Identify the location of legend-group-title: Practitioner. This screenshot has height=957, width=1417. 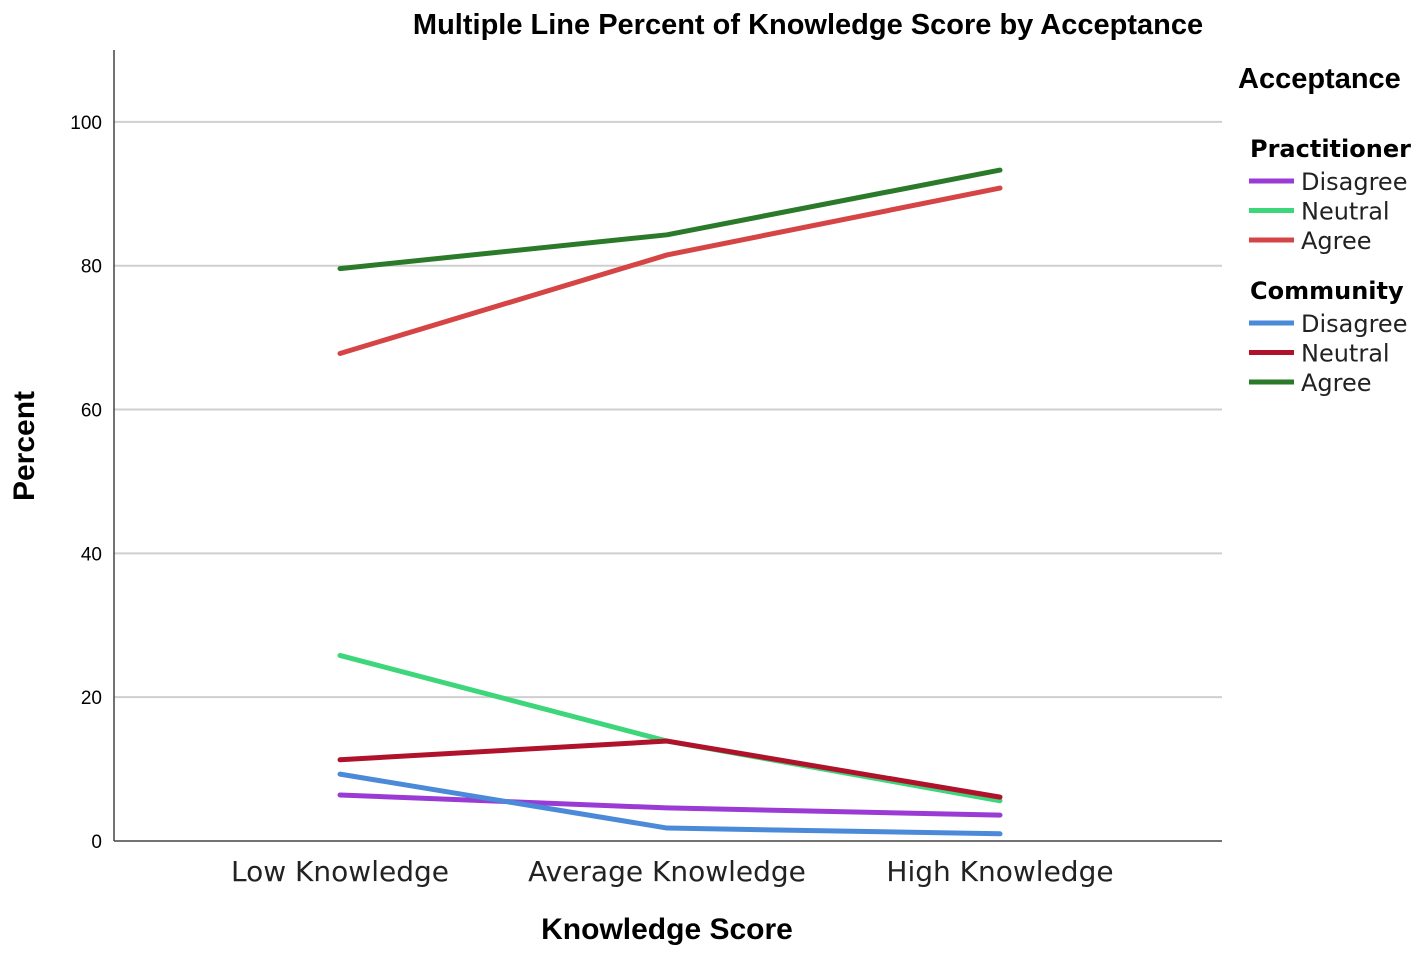
(1330, 149).